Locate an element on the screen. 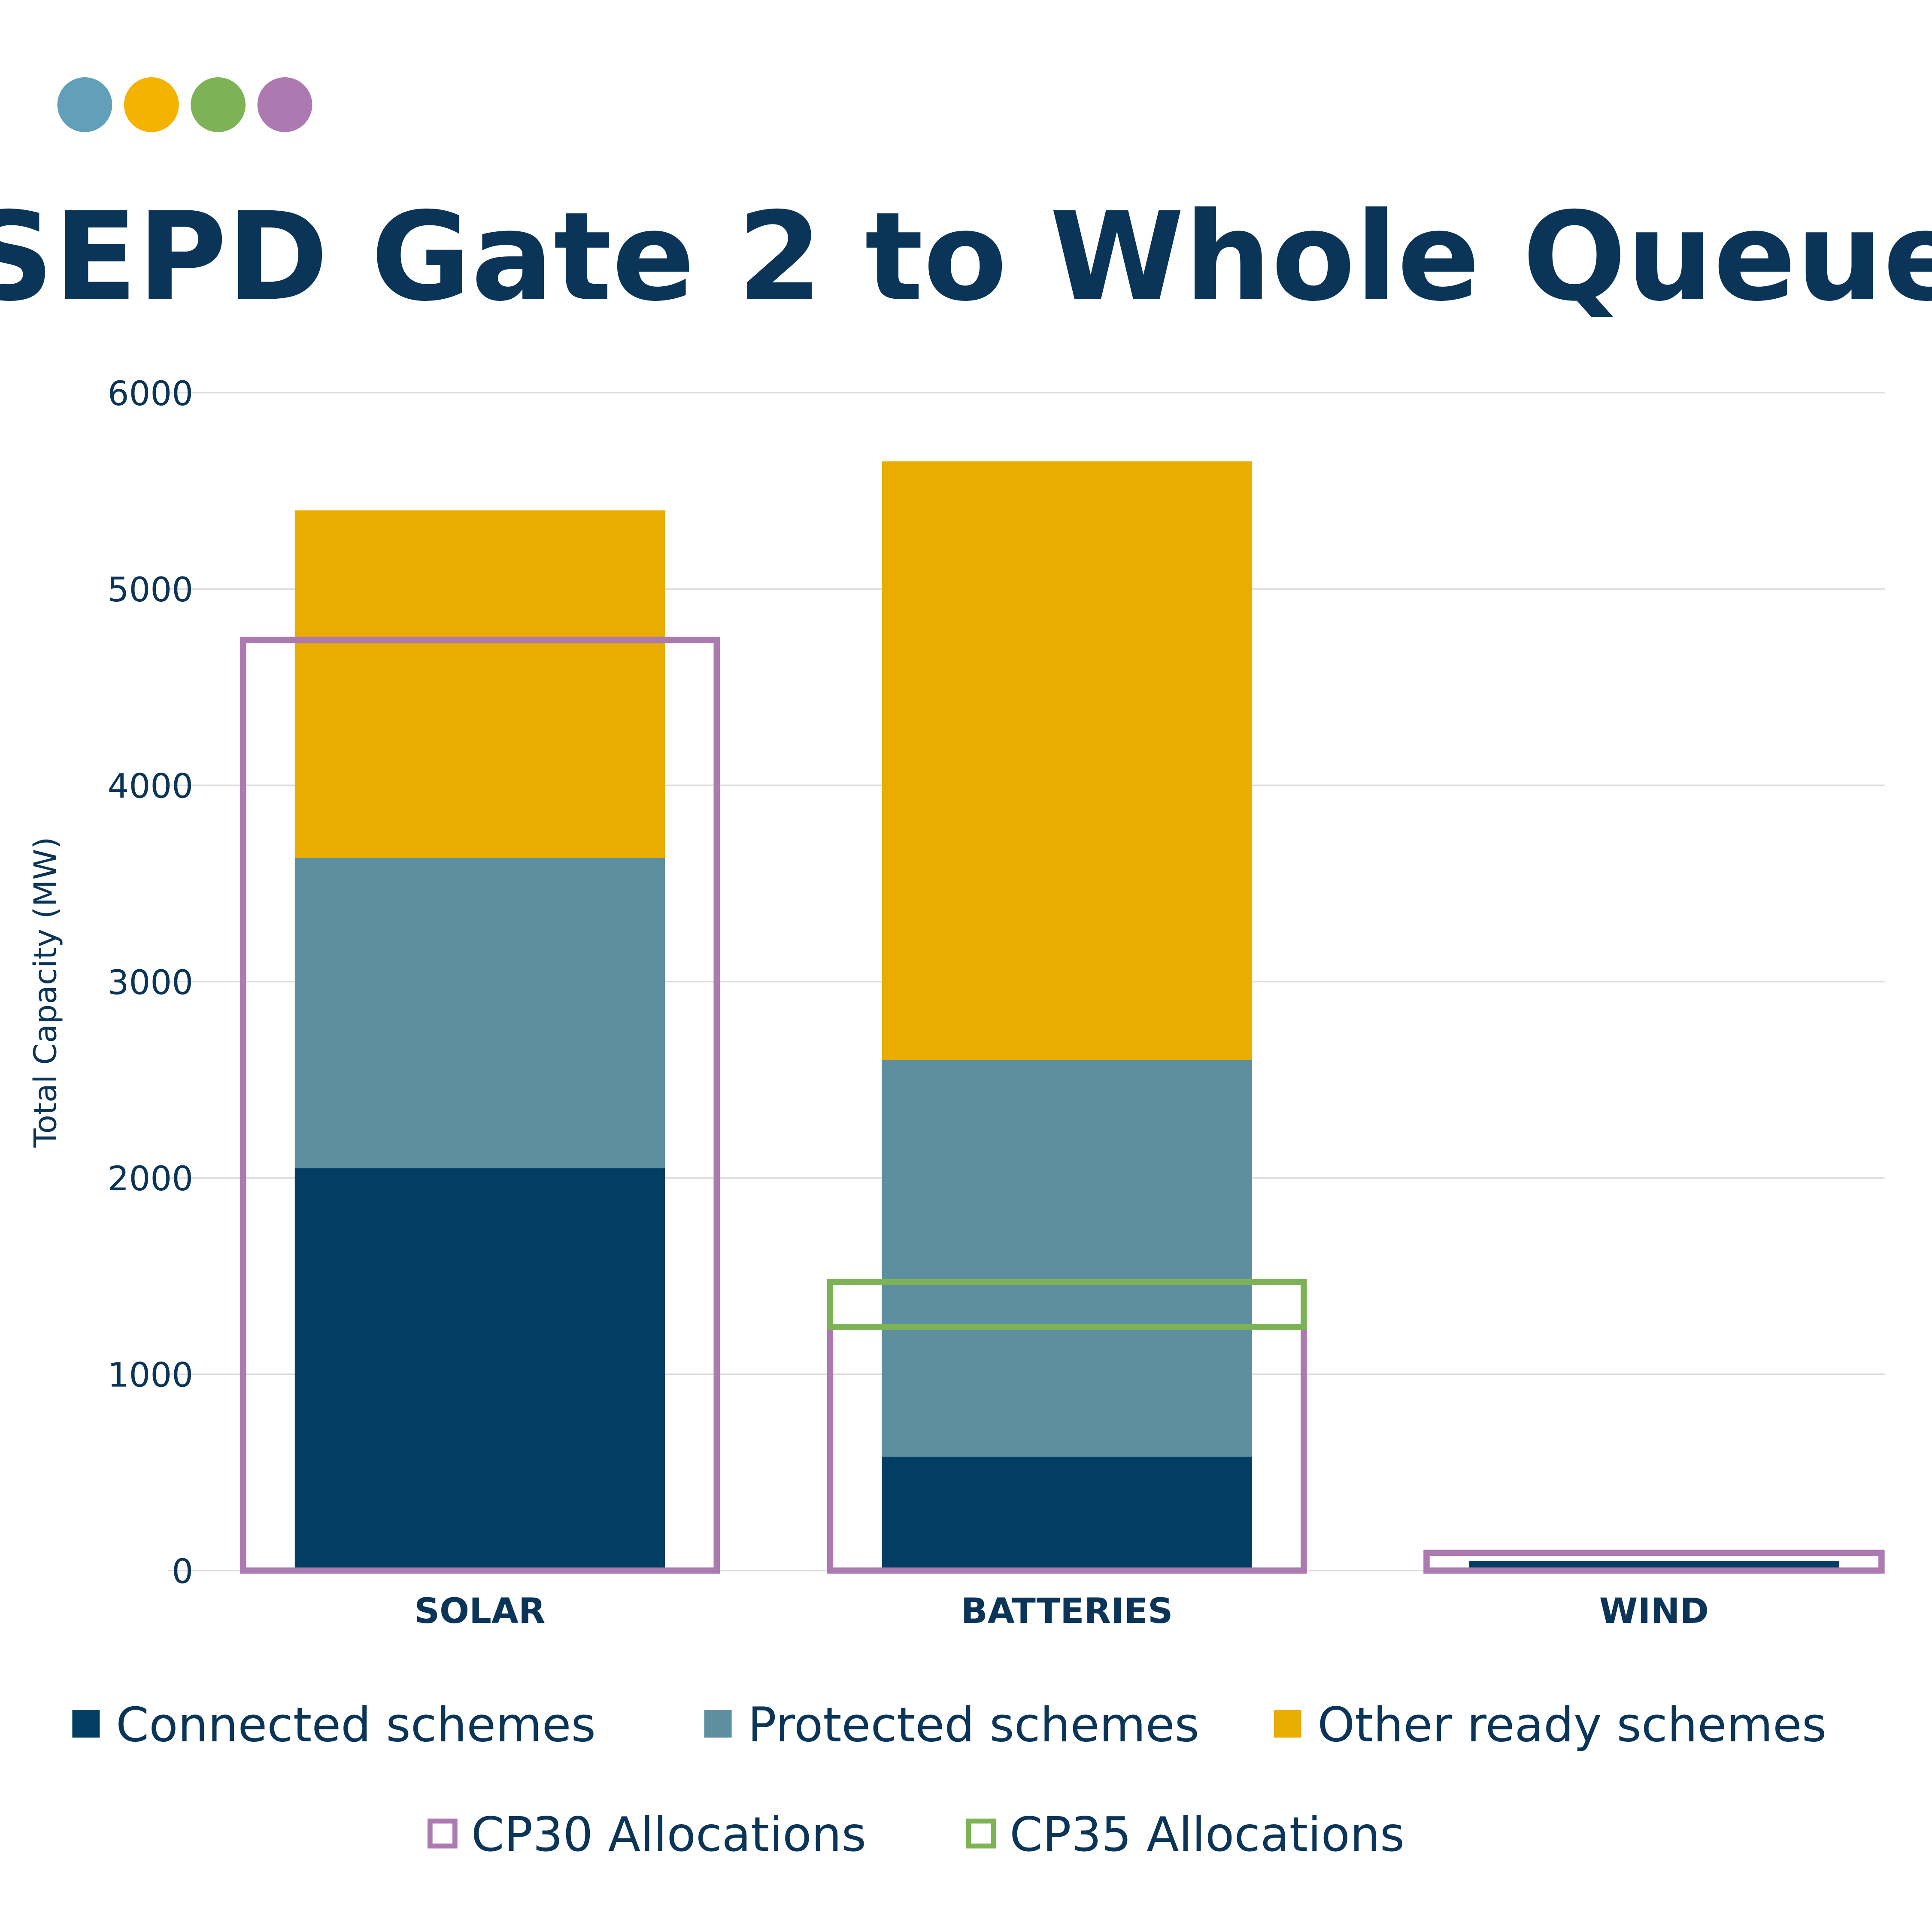  legend-label: Connected schemes is located at coordinates (356, 1725).